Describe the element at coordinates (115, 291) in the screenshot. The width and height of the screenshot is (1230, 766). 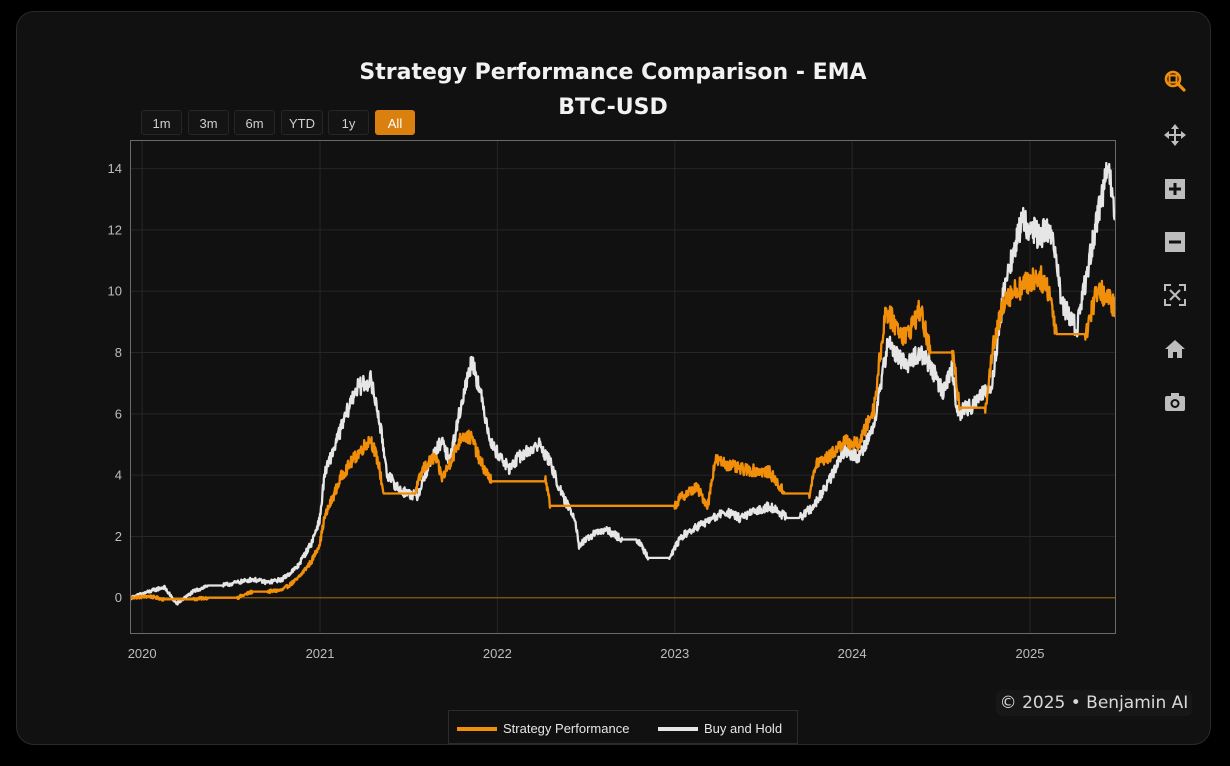
I see `y-tick-label: 10` at that location.